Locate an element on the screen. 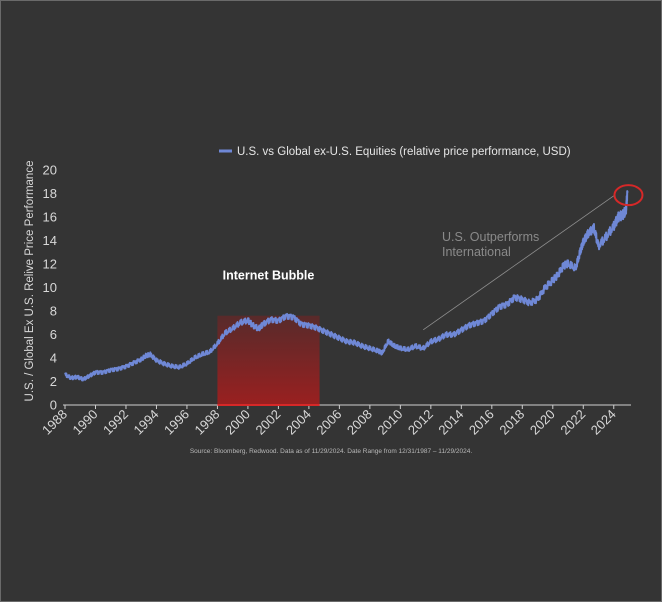  y-tick-label: 18 is located at coordinates (50, 193).